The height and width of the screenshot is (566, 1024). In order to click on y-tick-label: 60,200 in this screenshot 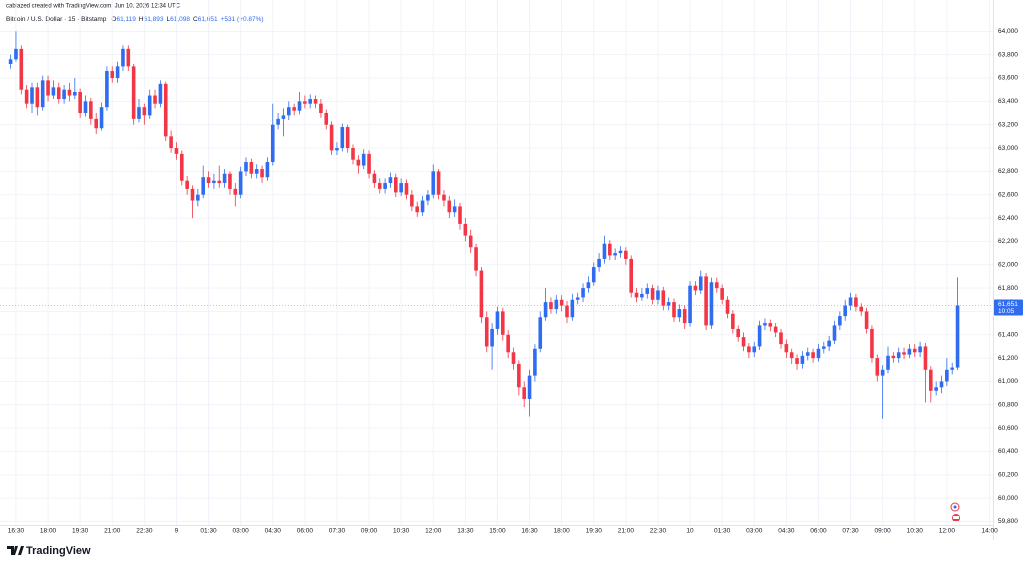, I will do `click(1008, 475)`.